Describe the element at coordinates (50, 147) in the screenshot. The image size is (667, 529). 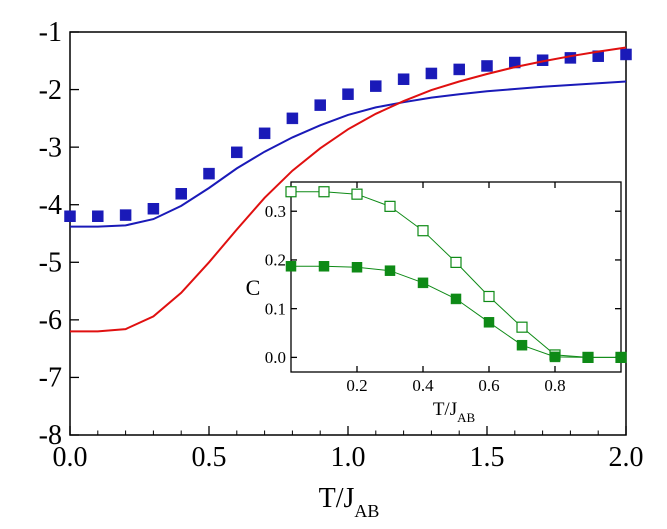
I see `main-y-tick-label: -3` at that location.